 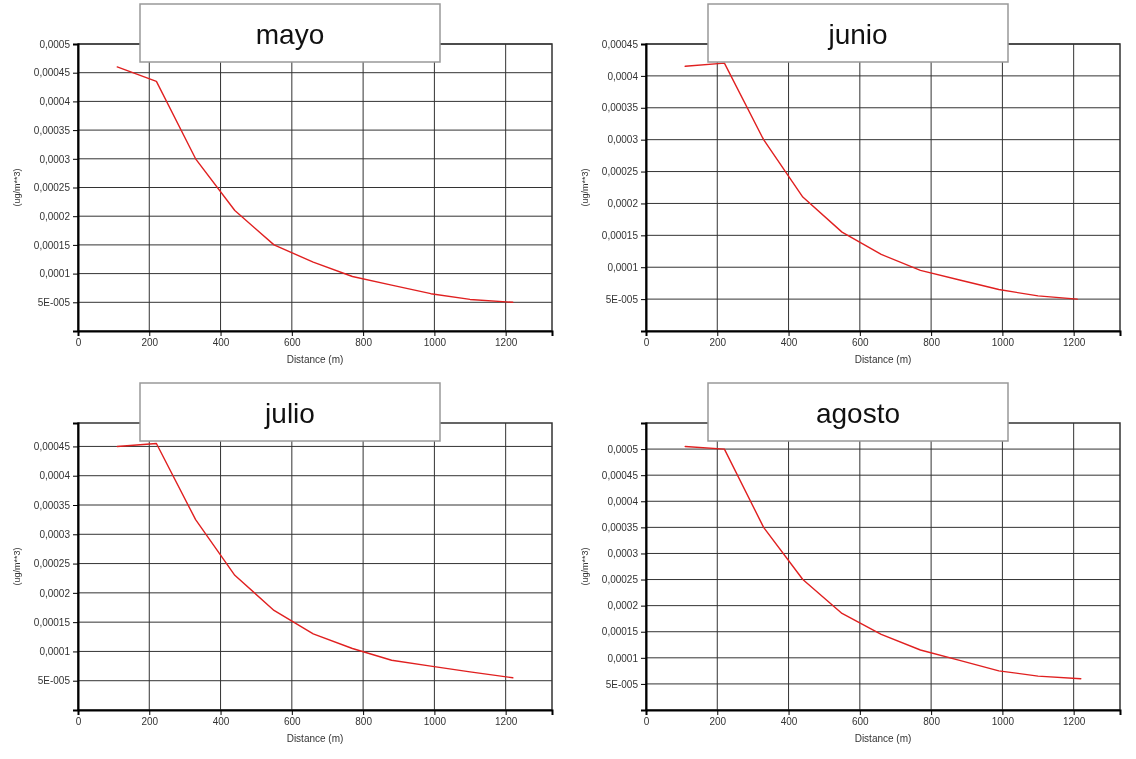 What do you see at coordinates (857, 34) in the screenshot?
I see `chart-title: junio` at bounding box center [857, 34].